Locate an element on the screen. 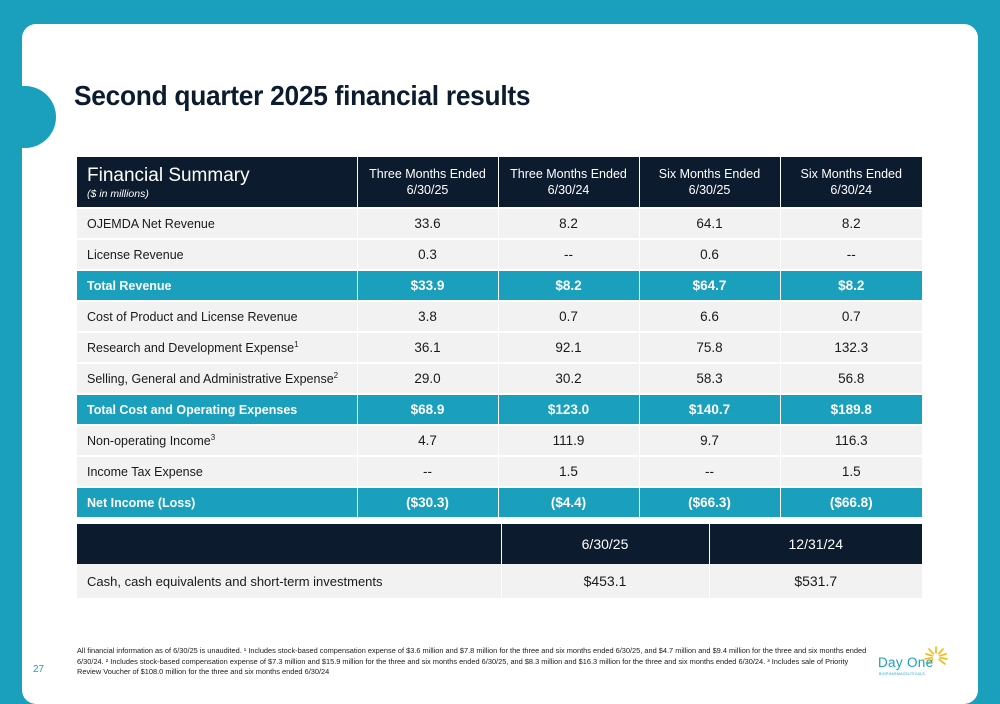  cash-column-header: 12/31/24 is located at coordinates (815, 544).